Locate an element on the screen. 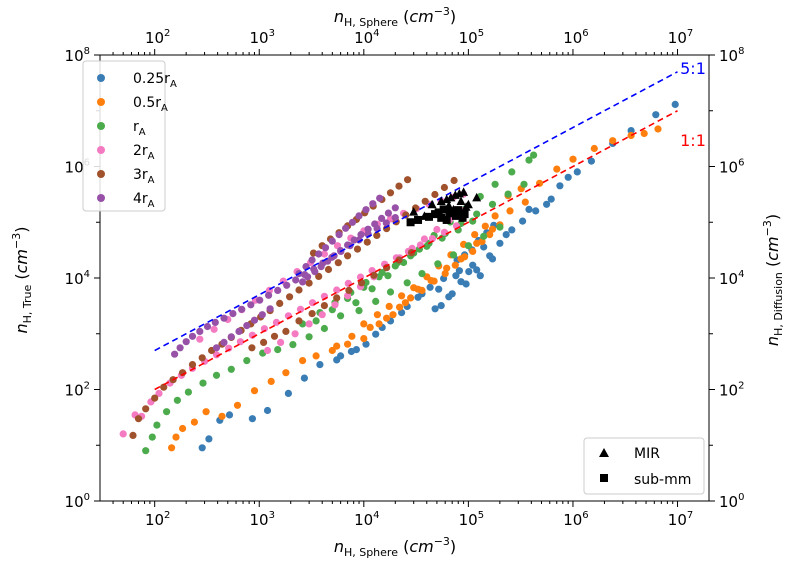  series-legend: 0.25rA 0.5rA rA 2rA 3rA 4rA is located at coordinates (129, 136).